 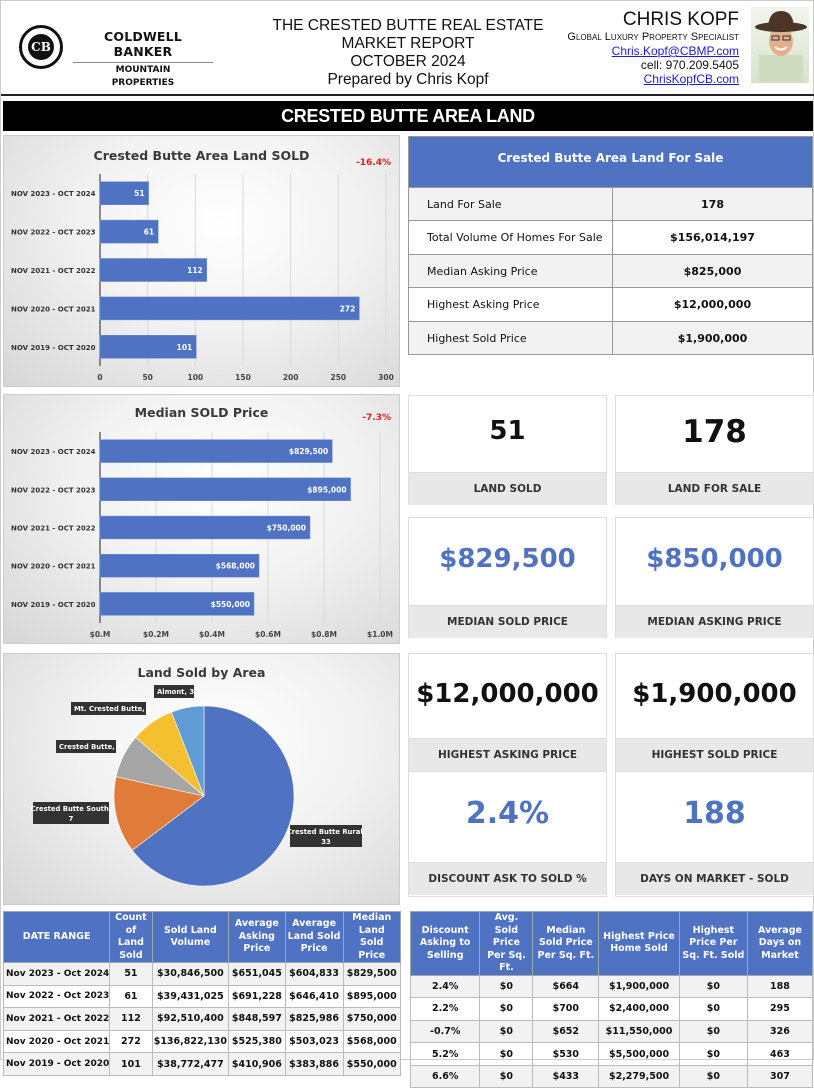 I want to click on bar-value-label: 272, so click(x=348, y=308).